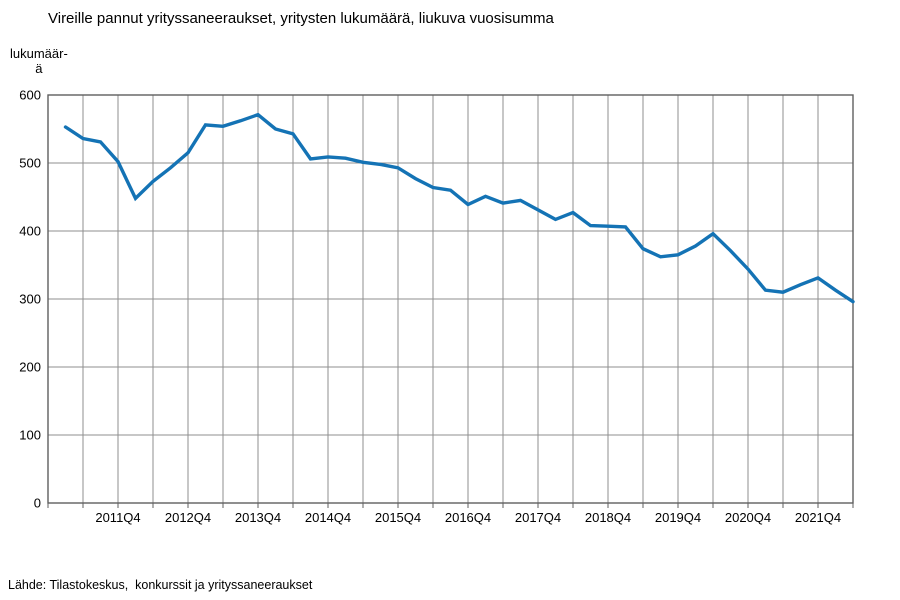 The width and height of the screenshot is (900, 600). Describe the element at coordinates (37, 503) in the screenshot. I see `y-tick-label: 0` at that location.